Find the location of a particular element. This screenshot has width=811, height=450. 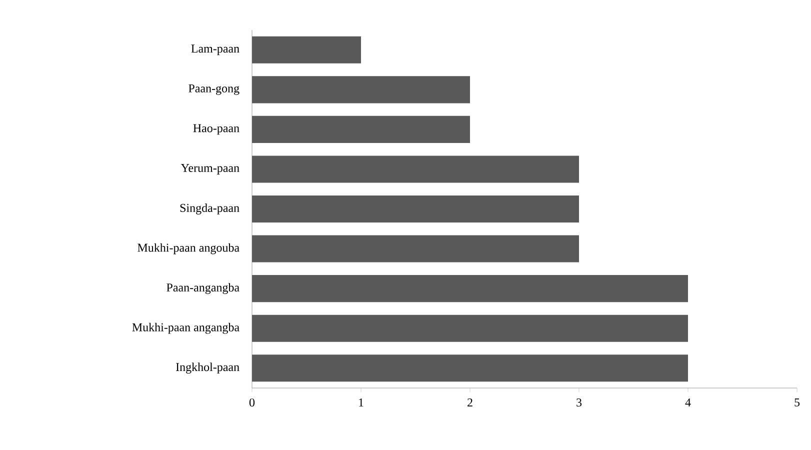

x-tick-label: 3 is located at coordinates (579, 402).